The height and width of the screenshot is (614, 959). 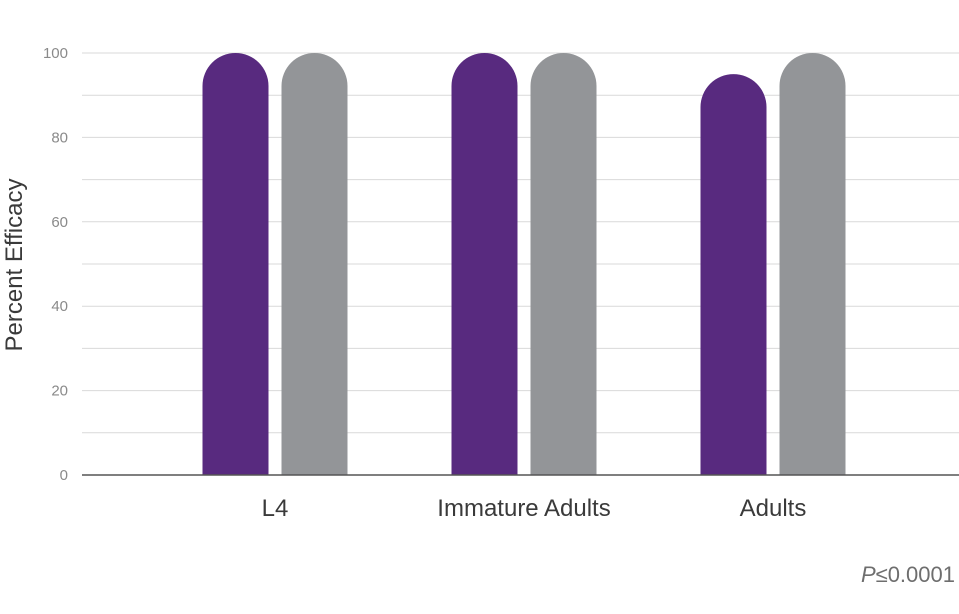 What do you see at coordinates (55, 264) in the screenshot?
I see `y-tick-labels: 0 20 40 60 80 100` at bounding box center [55, 264].